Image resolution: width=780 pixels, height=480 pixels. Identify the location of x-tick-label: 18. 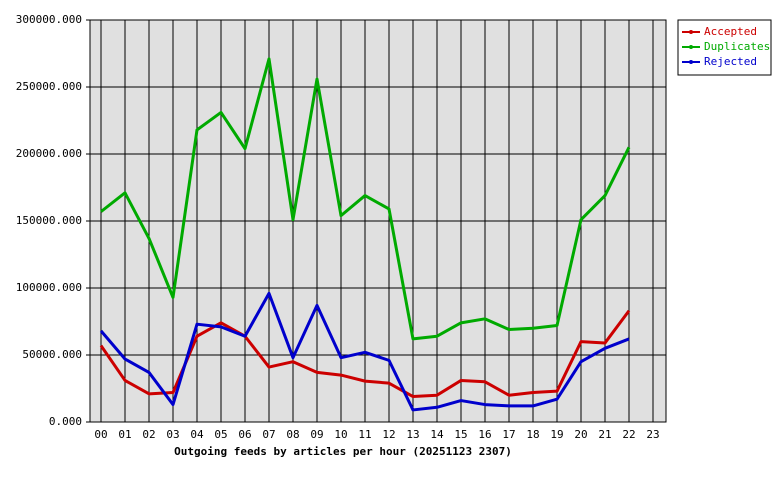
(532, 434).